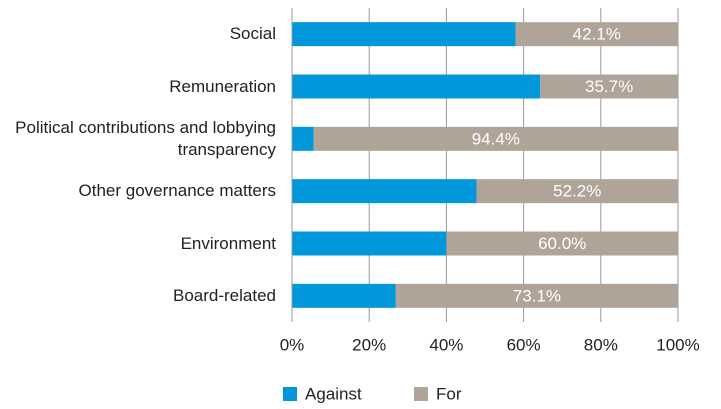  What do you see at coordinates (252, 34) in the screenshot?
I see `y-tick-label: Social` at bounding box center [252, 34].